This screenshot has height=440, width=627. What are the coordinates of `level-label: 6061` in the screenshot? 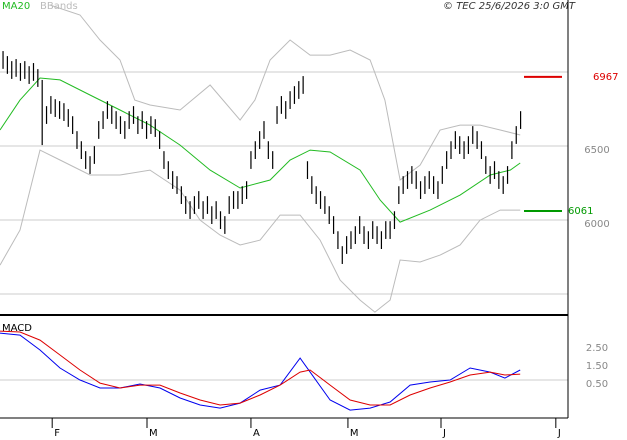 It's located at (580, 211).